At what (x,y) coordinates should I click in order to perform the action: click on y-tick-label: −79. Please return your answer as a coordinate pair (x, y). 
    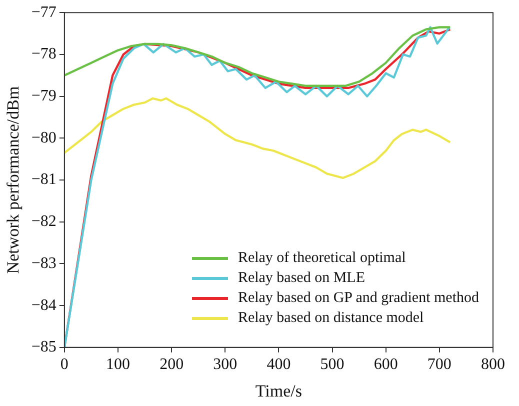
    Looking at the image, I should click on (43, 96).